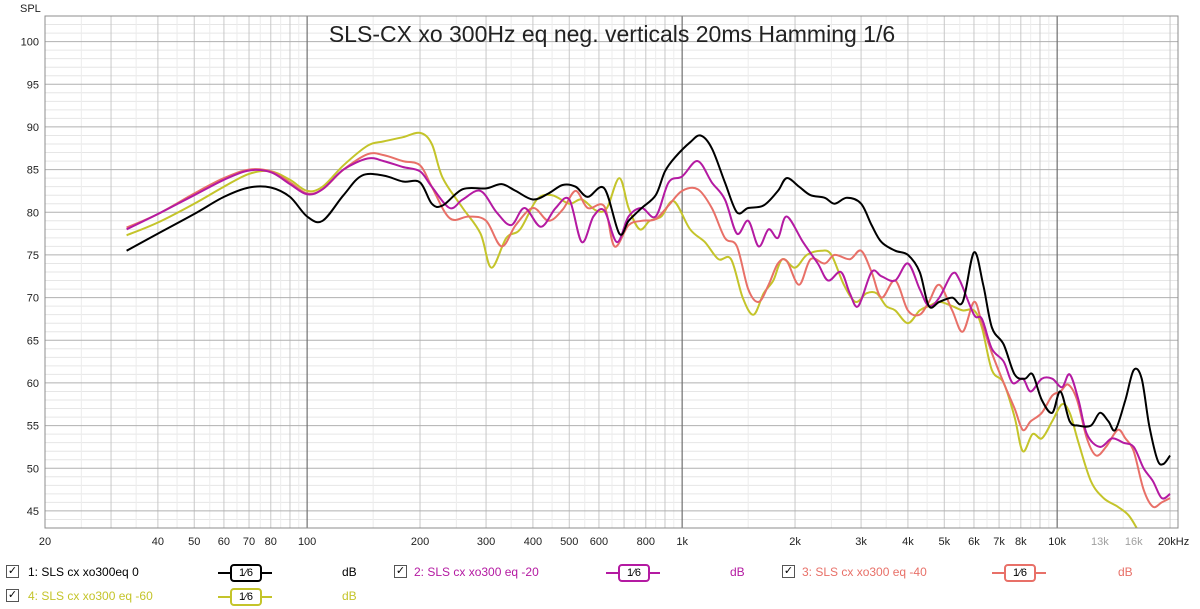 The width and height of the screenshot is (1200, 609). Describe the element at coordinates (194, 542) in the screenshot. I see `x-tick-label: 50` at that location.